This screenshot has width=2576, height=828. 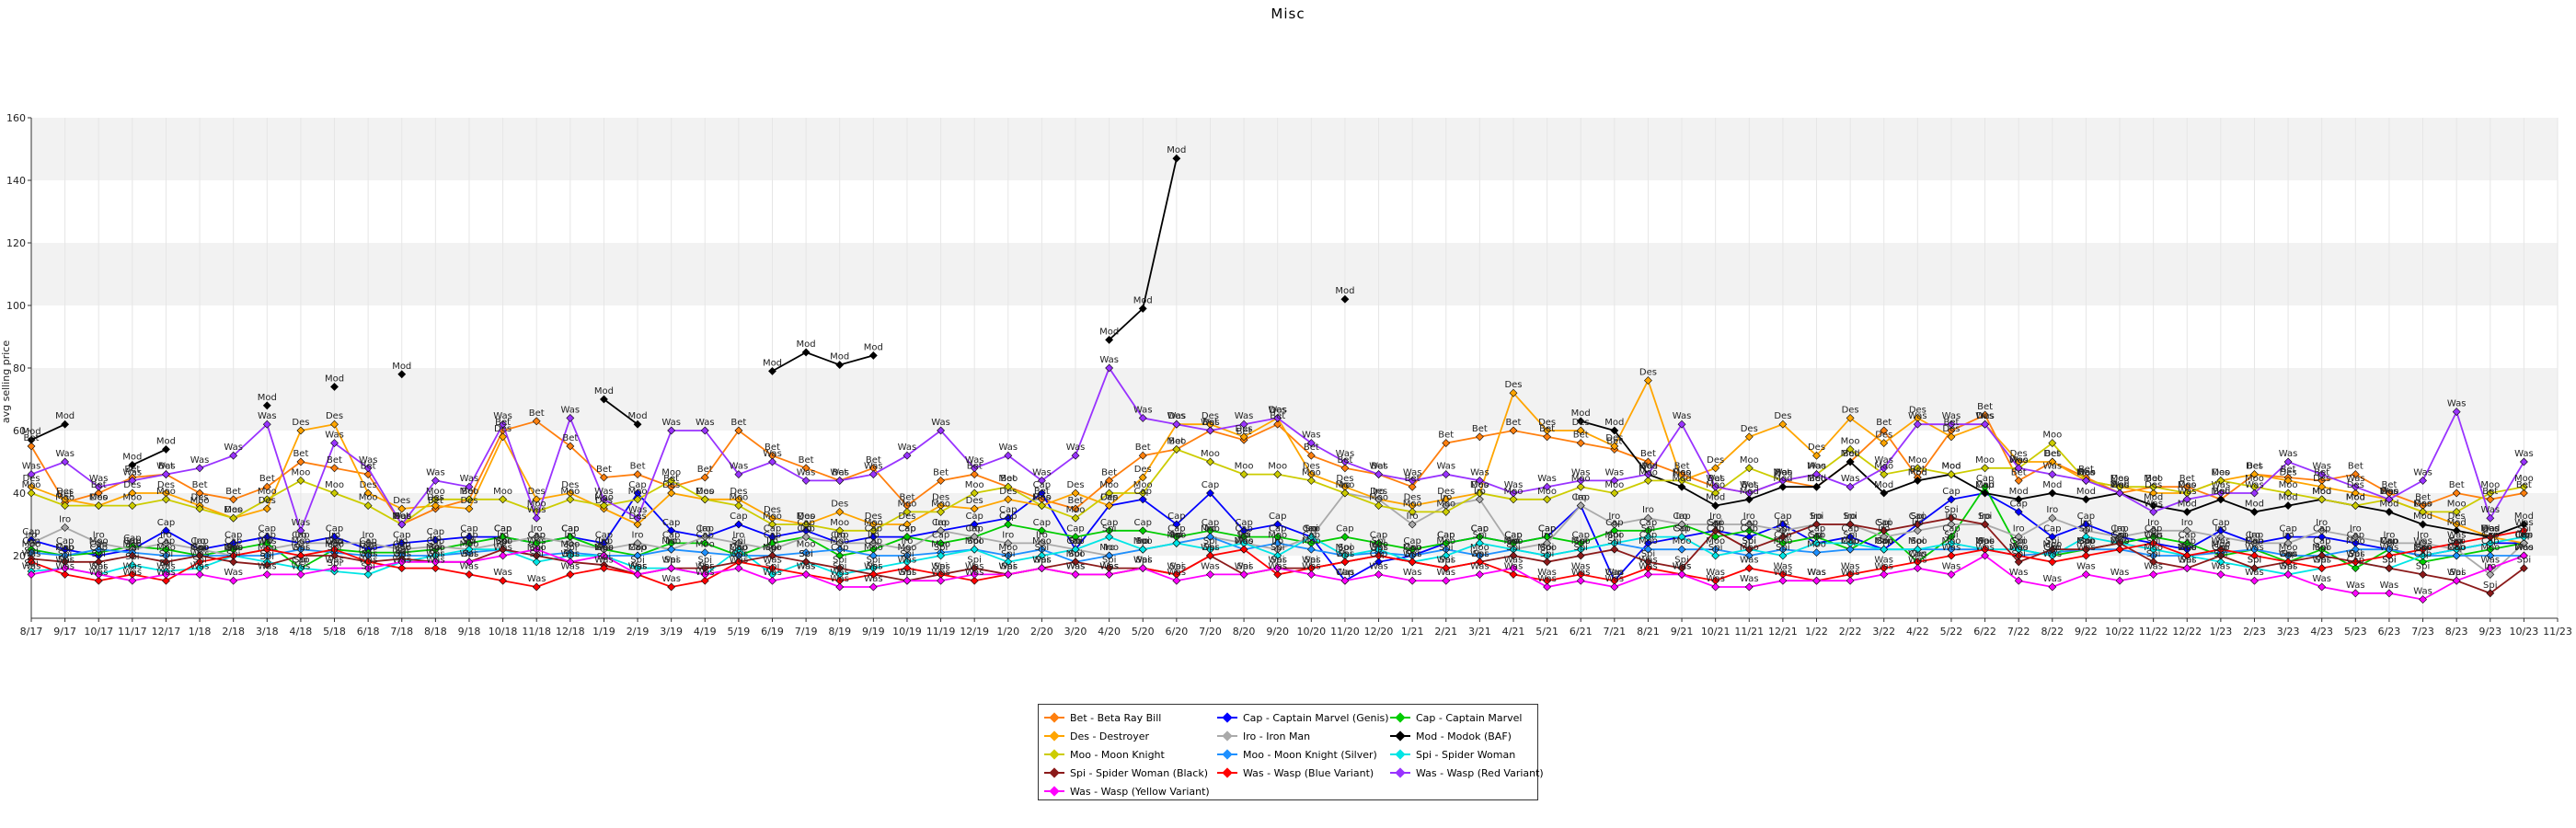 What do you see at coordinates (1466, 754) in the screenshot?
I see `legend-label: Spi - Spider Woman` at bounding box center [1466, 754].